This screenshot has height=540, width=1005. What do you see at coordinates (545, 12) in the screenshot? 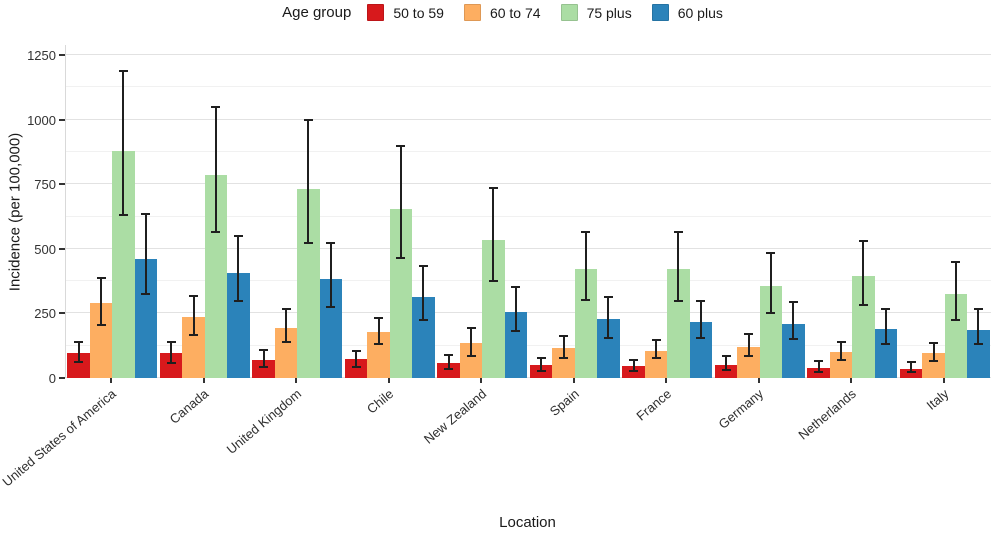
I see `legend-entries: 50 to 59 60 to 74 75 plus 60 plus` at bounding box center [545, 12].